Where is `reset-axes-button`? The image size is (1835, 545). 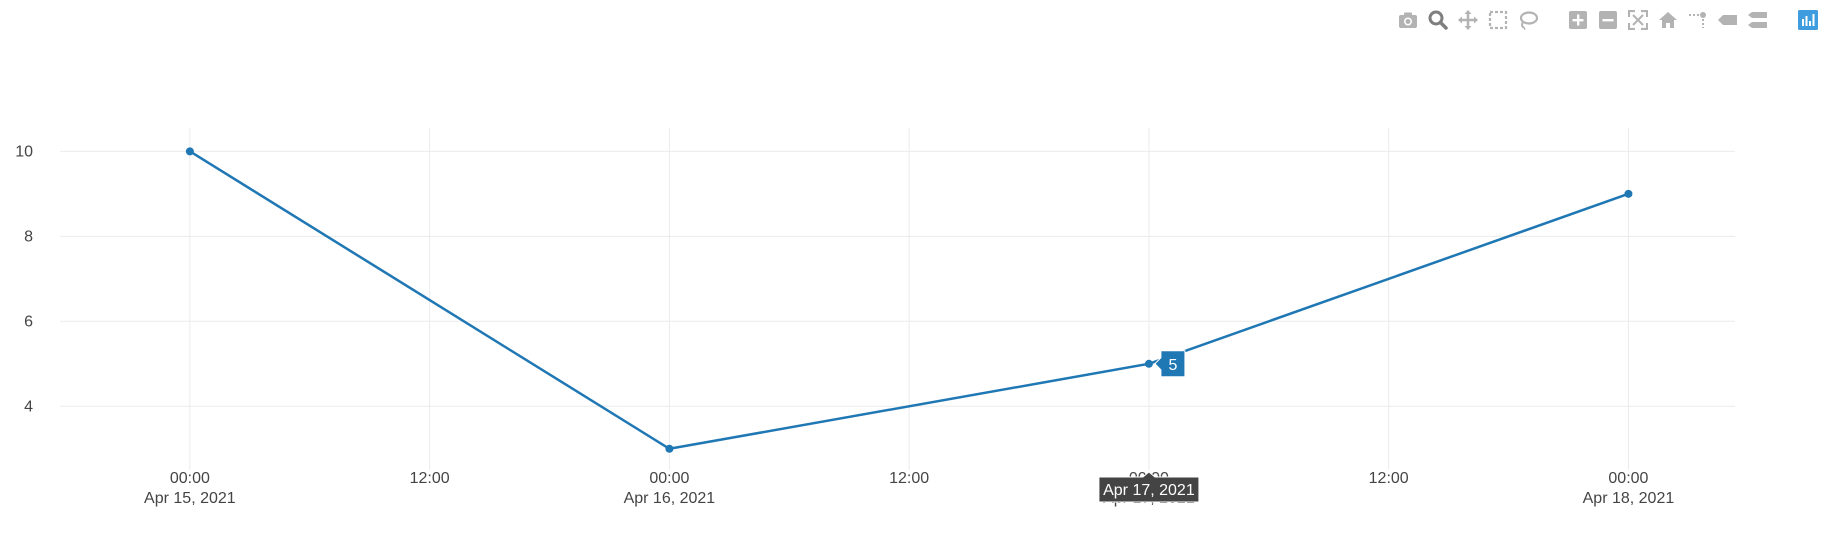 reset-axes-button is located at coordinates (1668, 20).